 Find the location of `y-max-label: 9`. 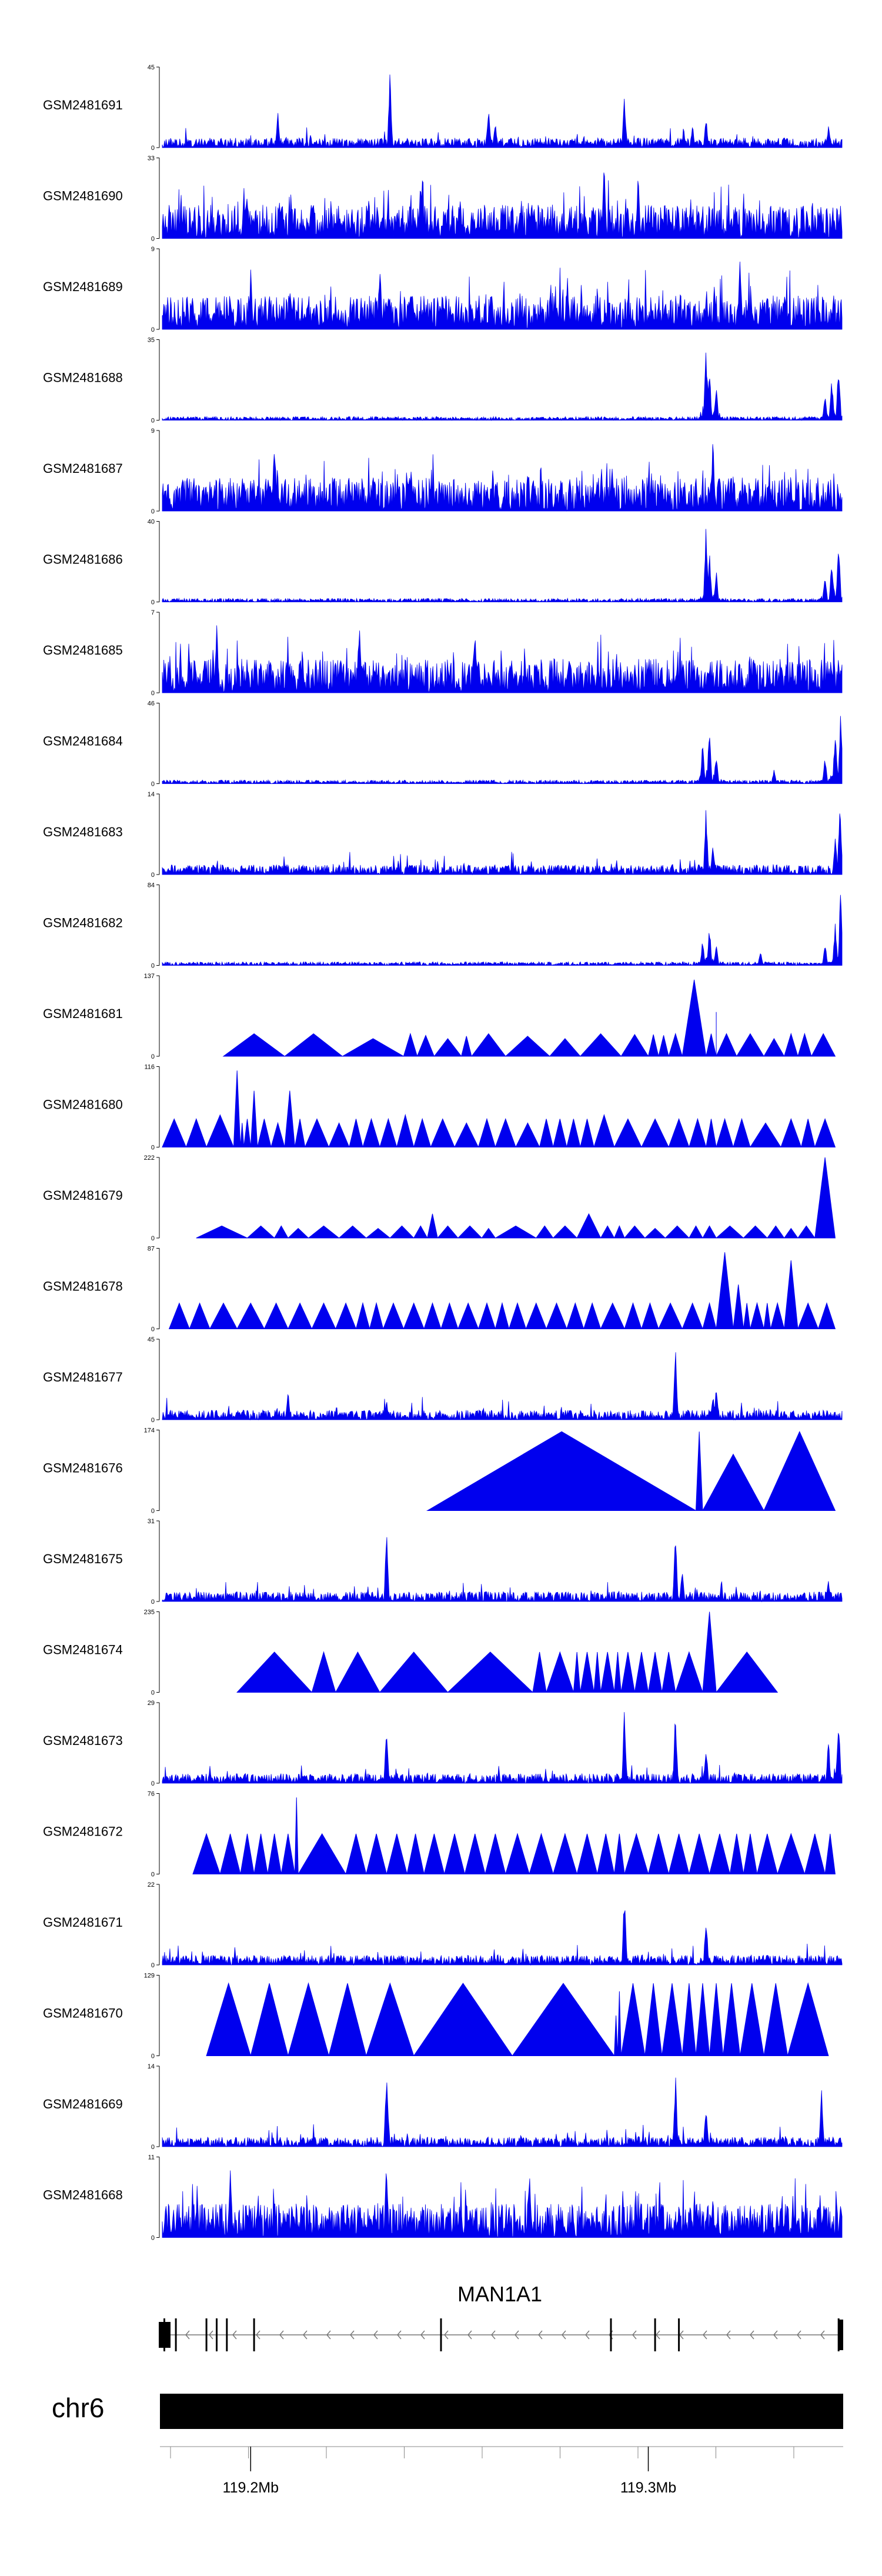

y-max-label: 9 is located at coordinates (153, 431).